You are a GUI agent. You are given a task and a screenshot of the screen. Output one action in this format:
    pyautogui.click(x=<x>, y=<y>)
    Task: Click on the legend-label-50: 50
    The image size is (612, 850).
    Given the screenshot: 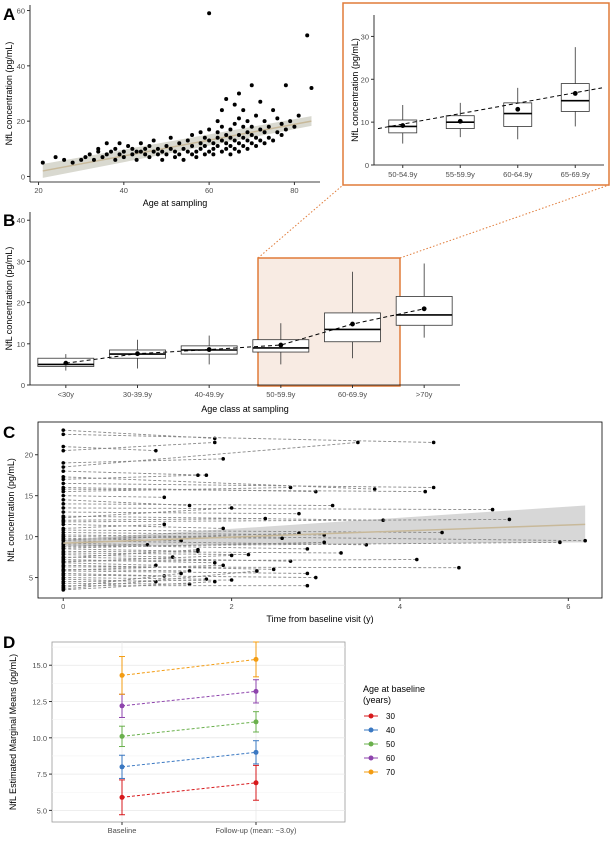 What is the action you would take?
    pyautogui.click(x=390, y=744)
    